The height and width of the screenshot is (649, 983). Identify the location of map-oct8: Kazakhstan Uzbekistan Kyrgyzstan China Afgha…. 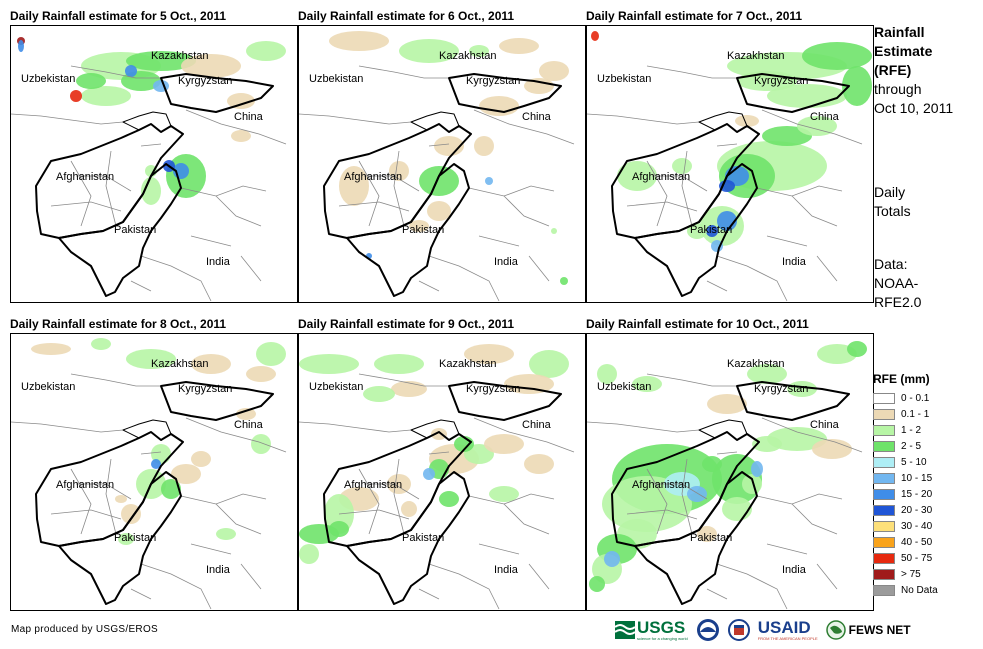
(154, 472).